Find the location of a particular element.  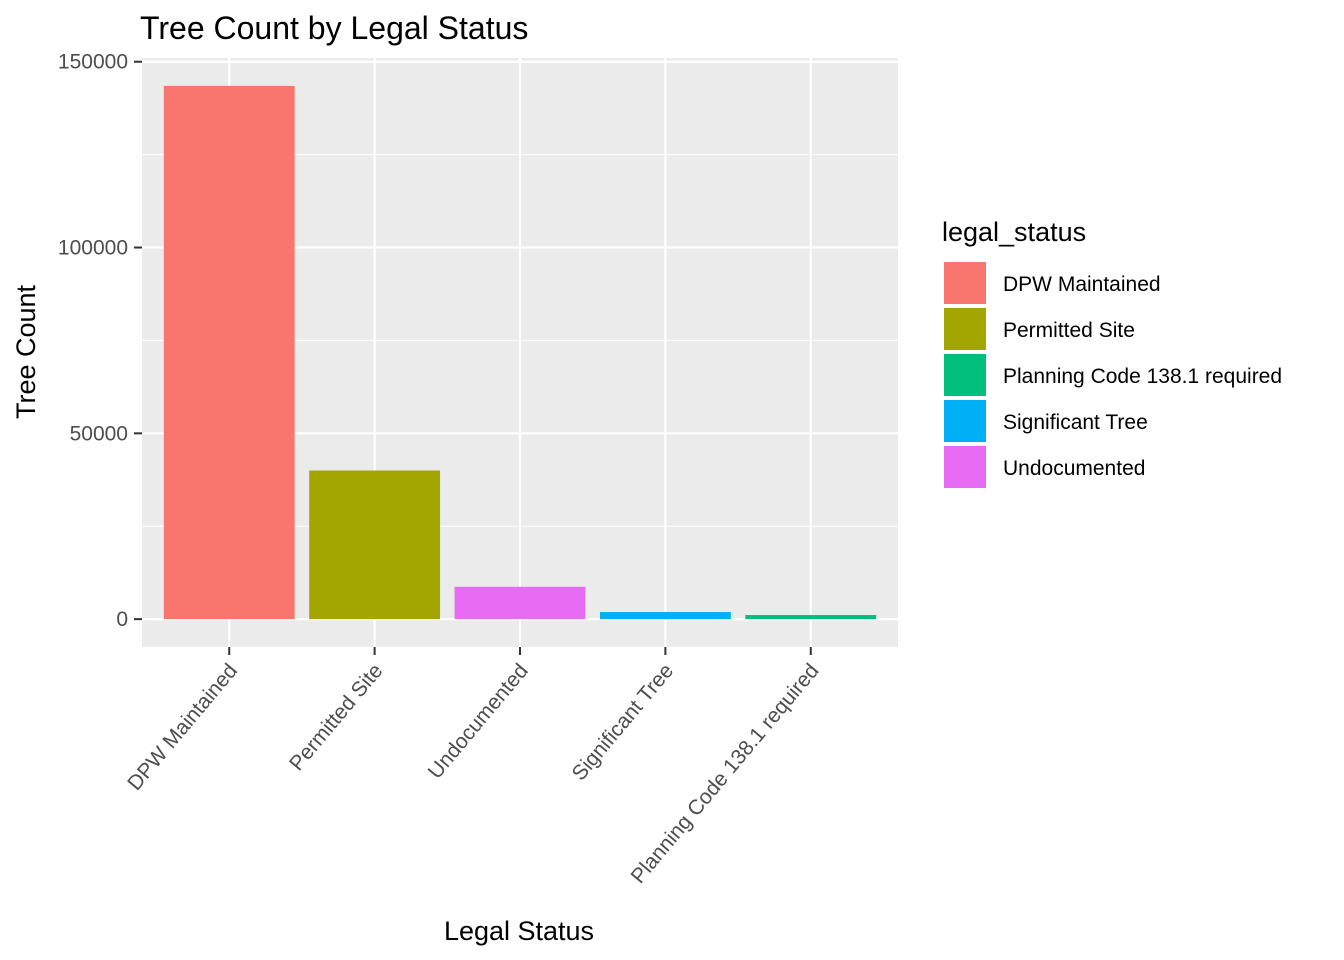

legend-label: Undocumented is located at coordinates (1074, 468).